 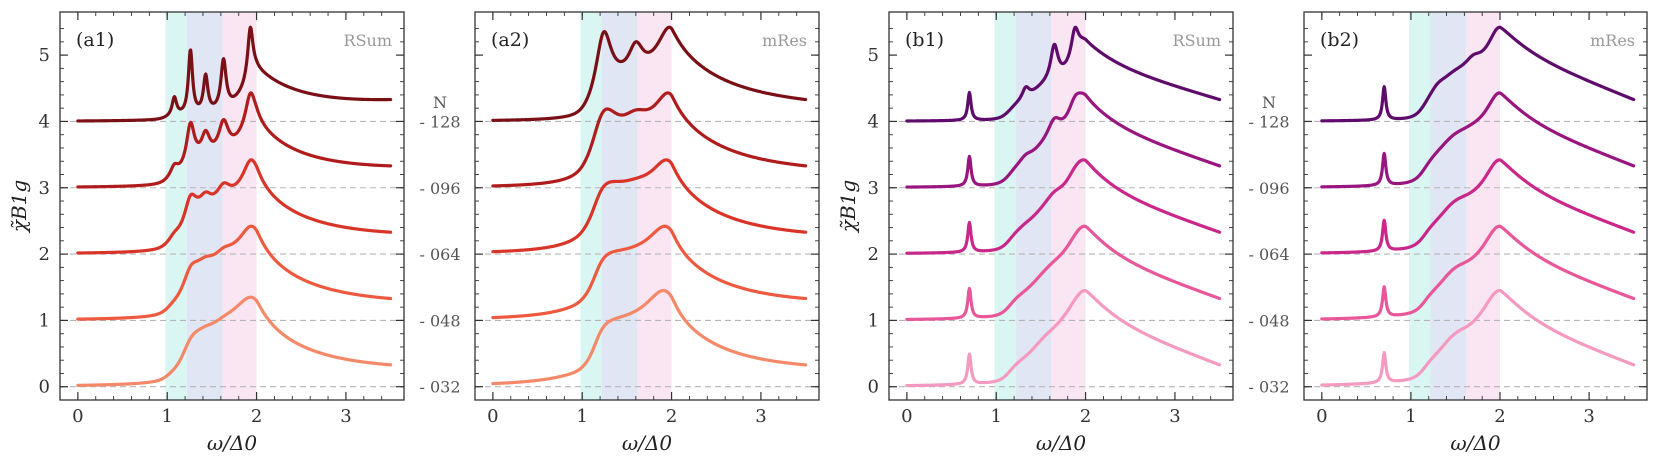 What do you see at coordinates (510, 40) in the screenshot?
I see `panel-label: (a2)` at bounding box center [510, 40].